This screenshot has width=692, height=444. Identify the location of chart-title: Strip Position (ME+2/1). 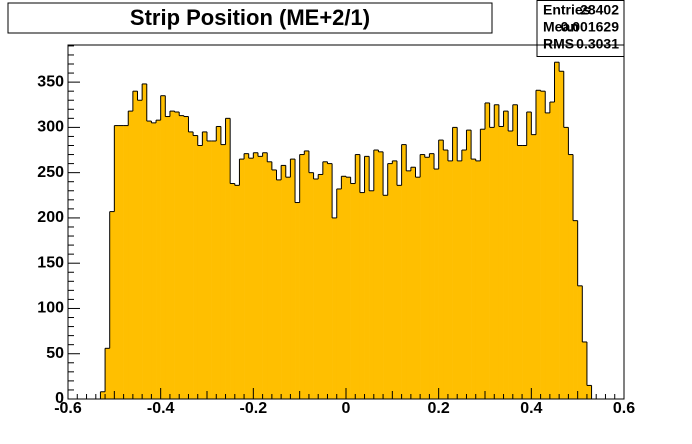
(250, 17).